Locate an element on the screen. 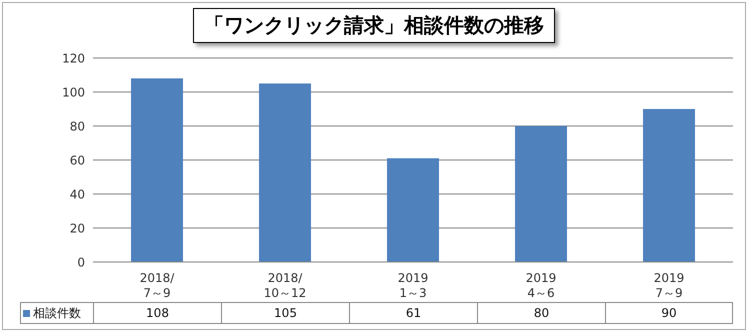 Image resolution: width=748 pixels, height=336 pixels. y-tick-label: 60 is located at coordinates (77, 160).